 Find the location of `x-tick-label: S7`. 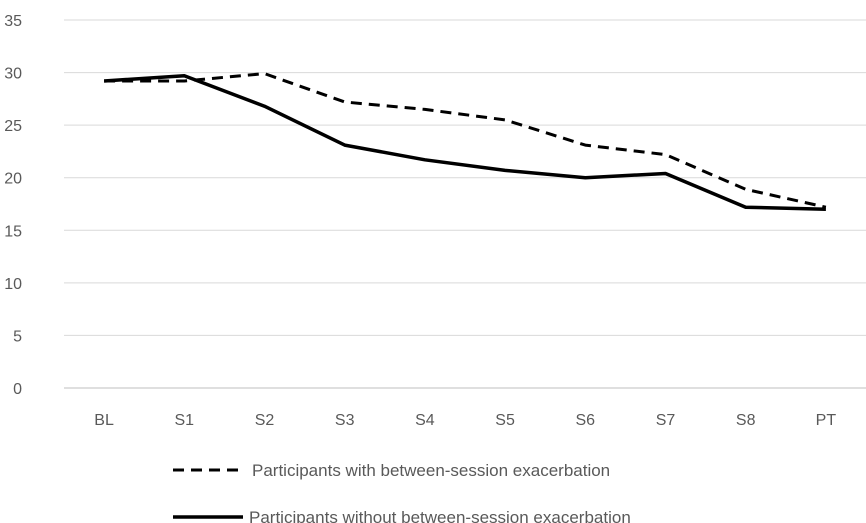

x-tick-label: S7 is located at coordinates (666, 420).